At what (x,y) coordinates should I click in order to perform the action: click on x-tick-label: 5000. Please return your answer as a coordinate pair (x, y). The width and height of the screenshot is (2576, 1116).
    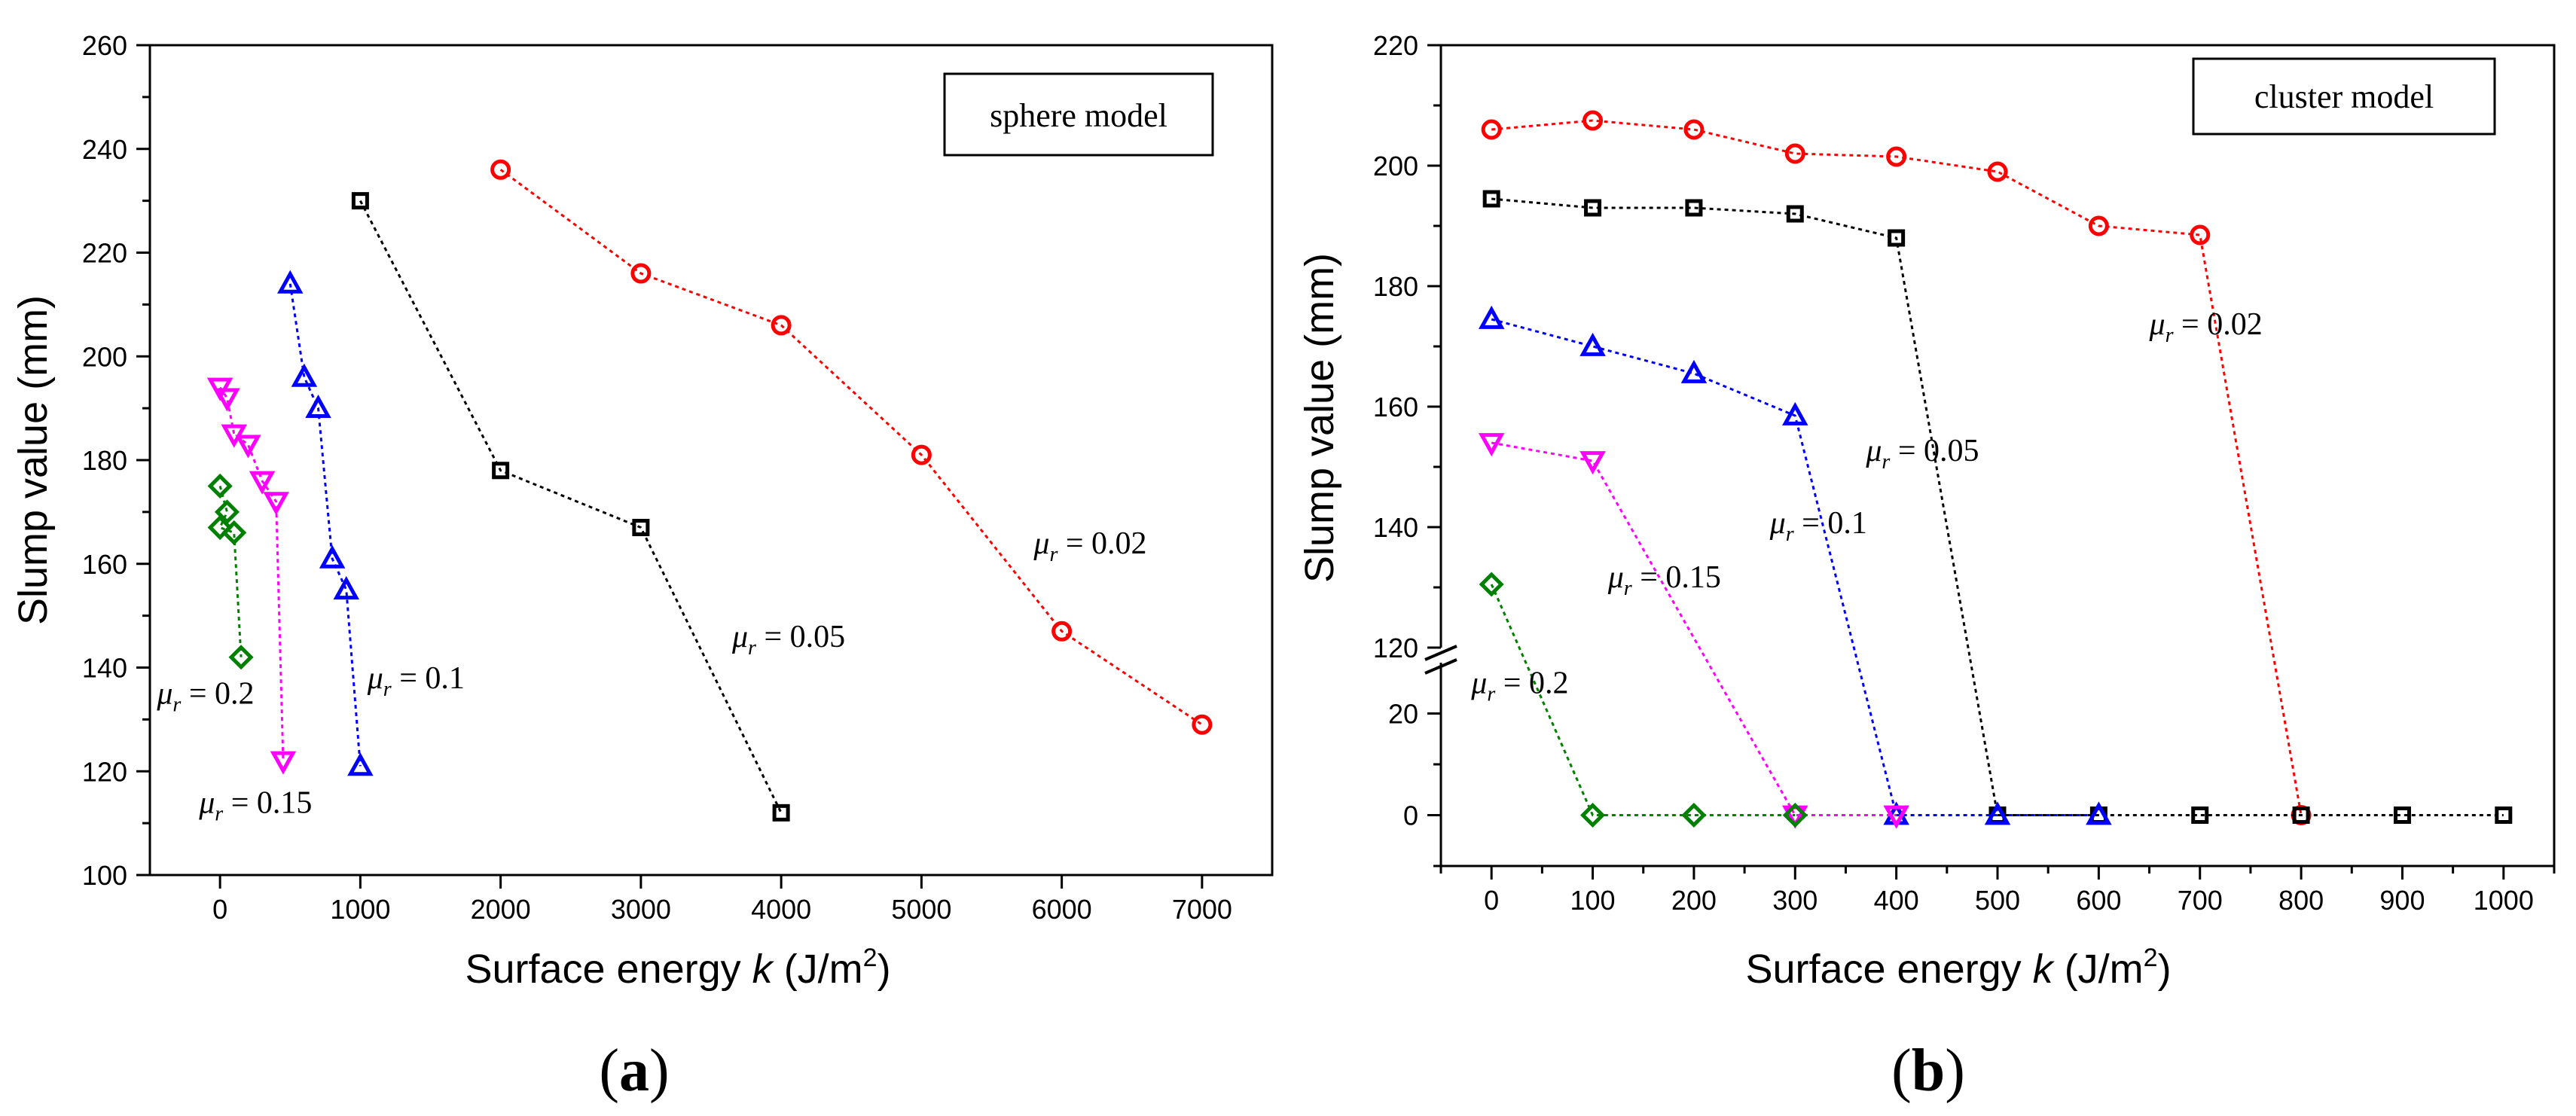
    Looking at the image, I should click on (921, 909).